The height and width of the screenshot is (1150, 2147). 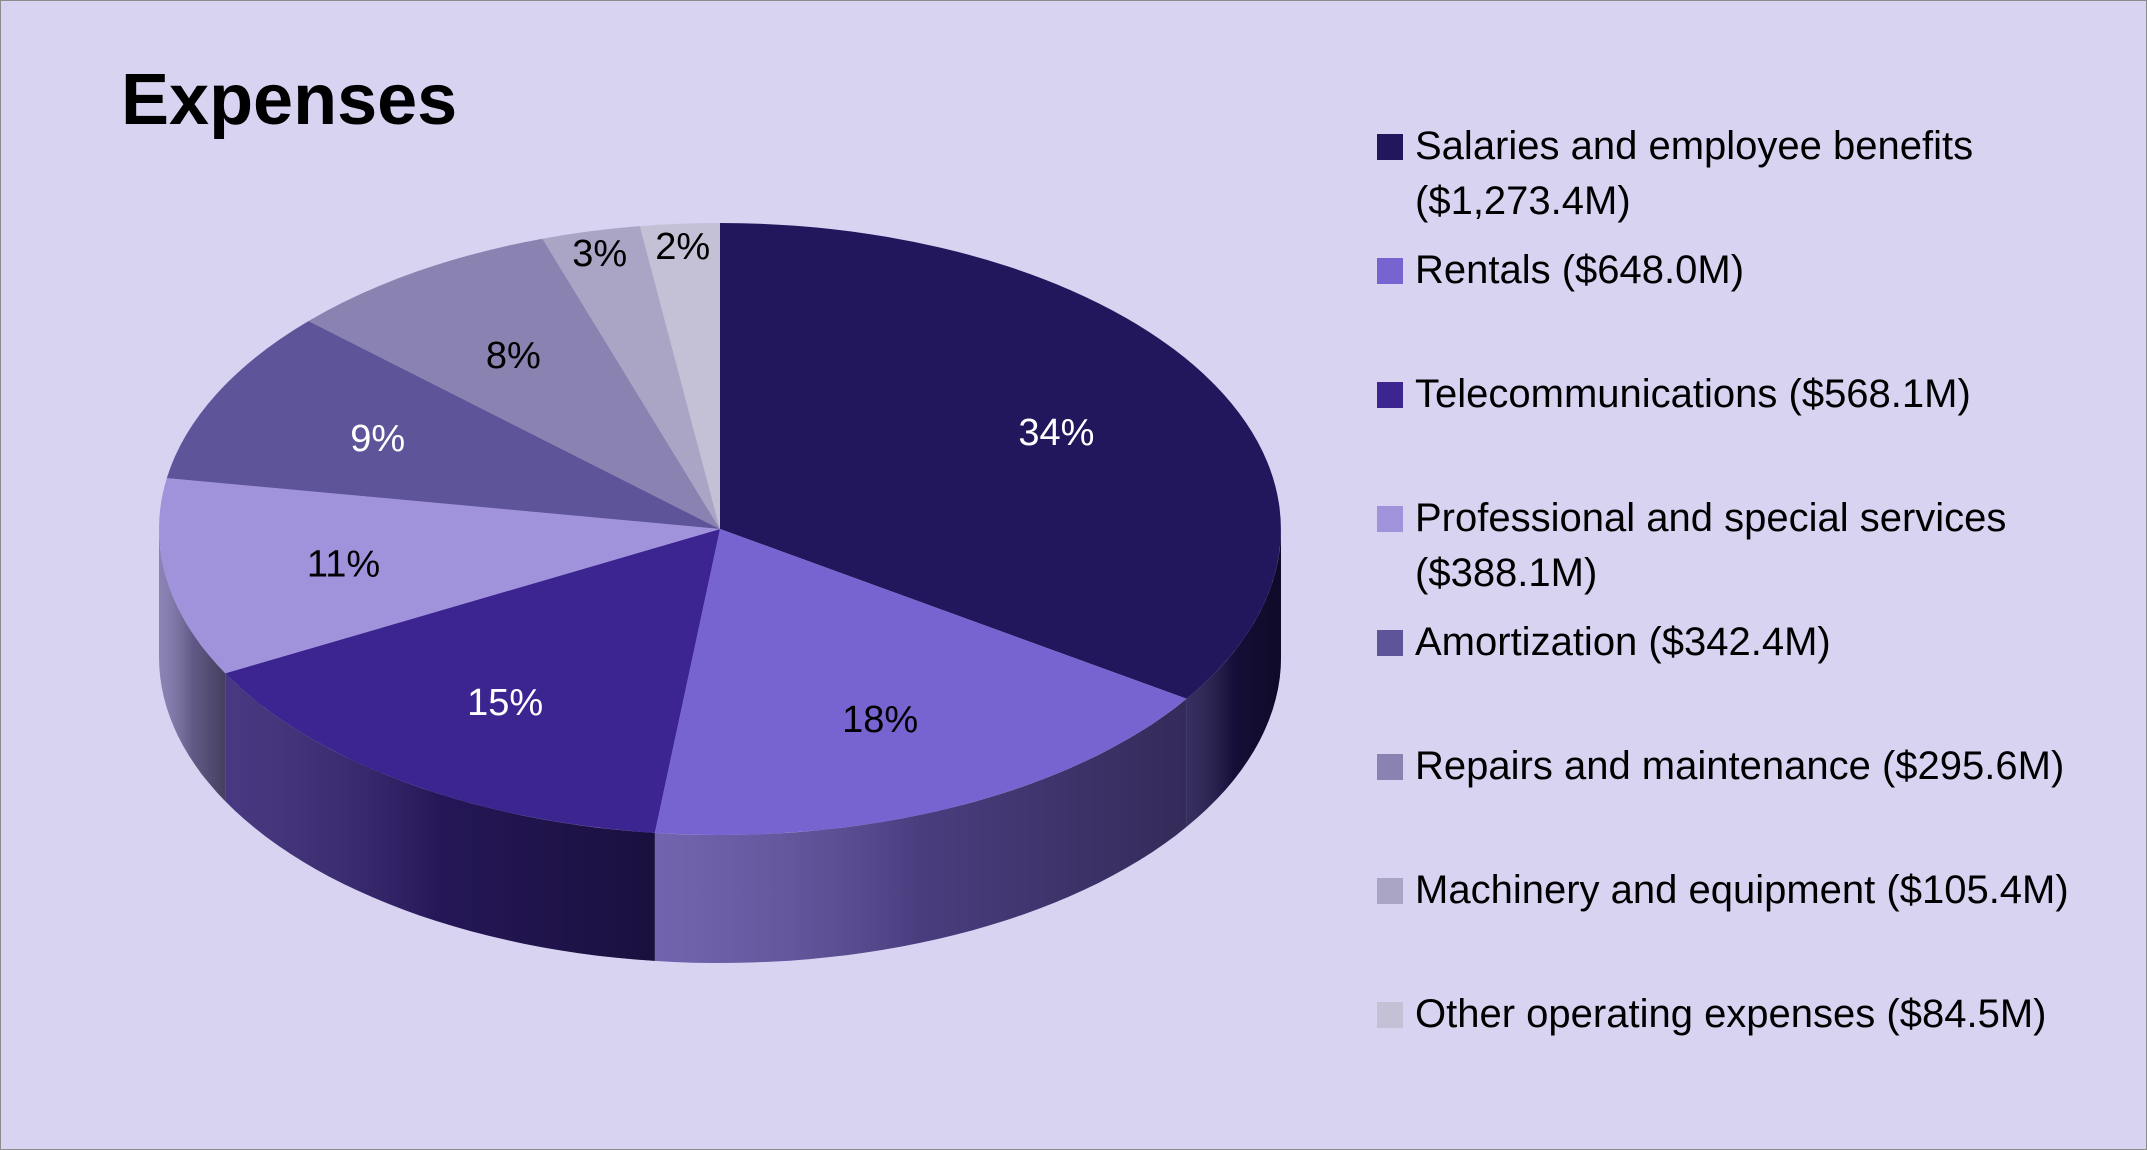 What do you see at coordinates (880, 720) in the screenshot?
I see `data-label-rentals: 18%` at bounding box center [880, 720].